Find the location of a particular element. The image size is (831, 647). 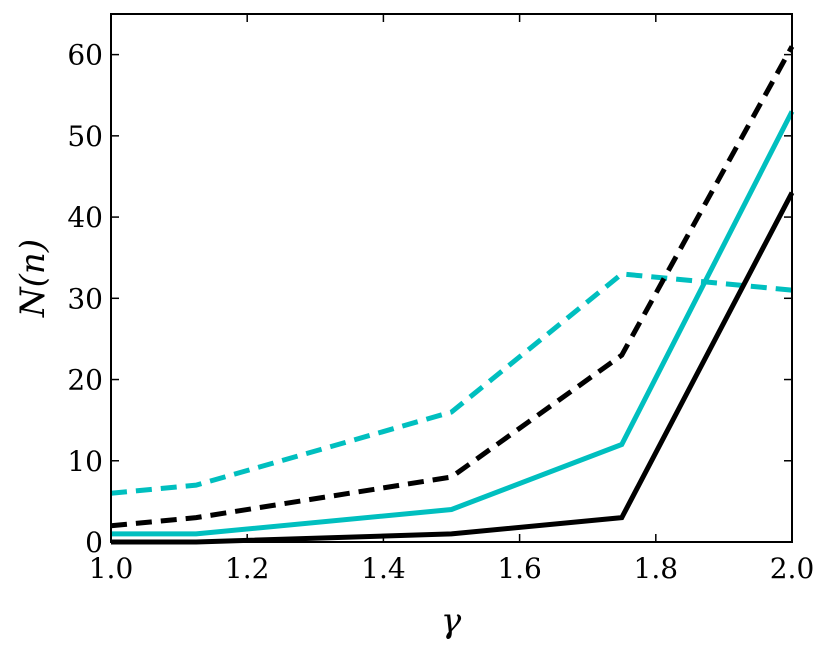

x-tick-label: 1.4 is located at coordinates (383, 568).